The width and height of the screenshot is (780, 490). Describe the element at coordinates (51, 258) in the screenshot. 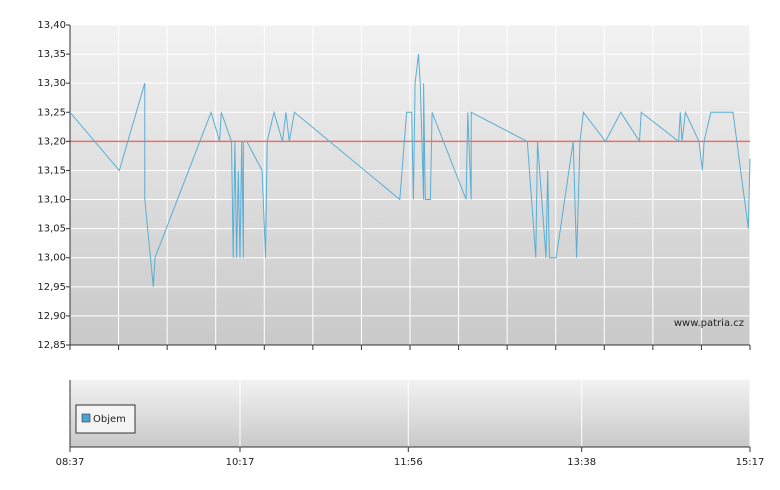

I see `y-tick-label: 13,00` at that location.